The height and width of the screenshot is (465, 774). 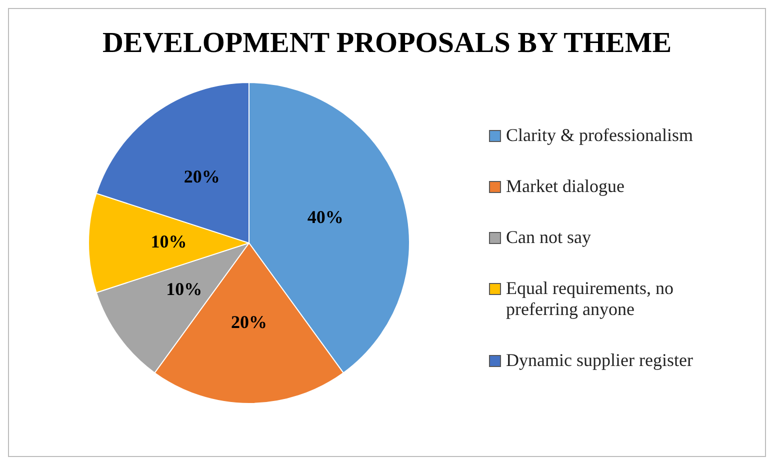 I want to click on legend-label: Market dialogue, so click(x=565, y=186).